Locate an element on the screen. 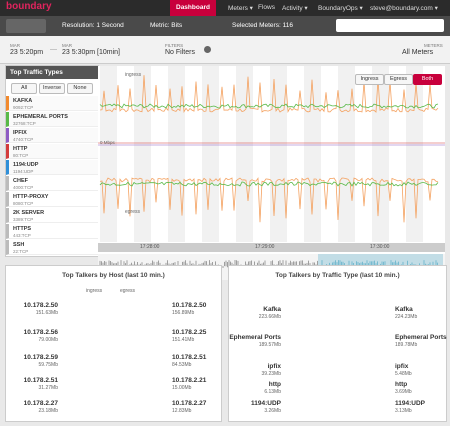 This screenshot has width=450, height=426. traffic-type-item: CHEF 4000:TCP is located at coordinates (52, 183).